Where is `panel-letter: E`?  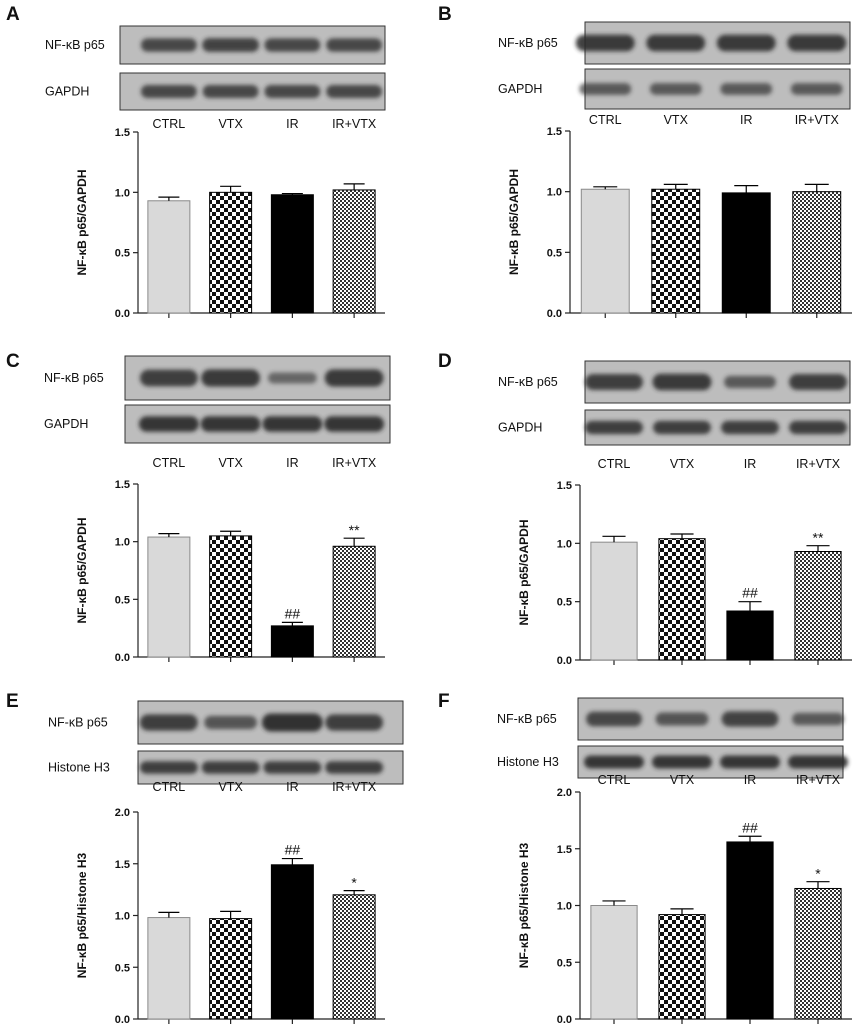 panel-letter: E is located at coordinates (12, 701).